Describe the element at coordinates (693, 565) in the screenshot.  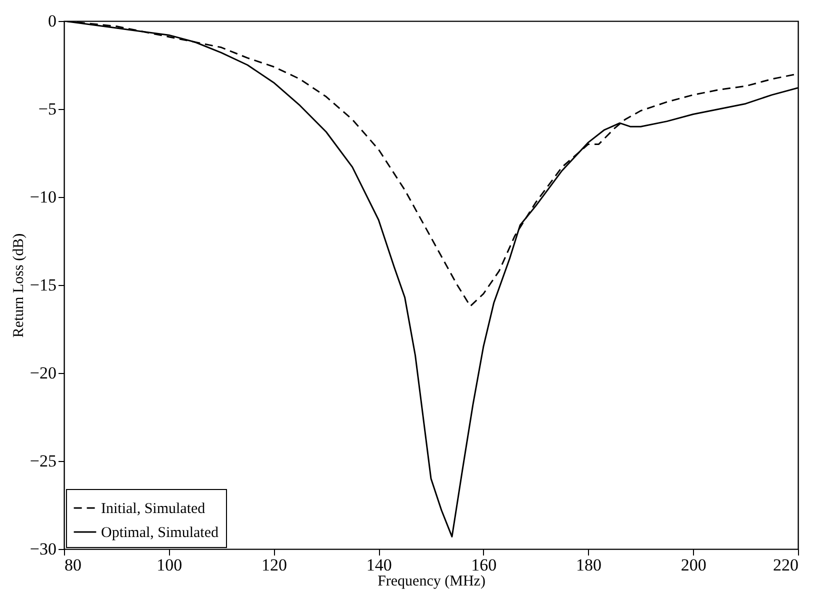
I see `x-tick-label: 200` at that location.